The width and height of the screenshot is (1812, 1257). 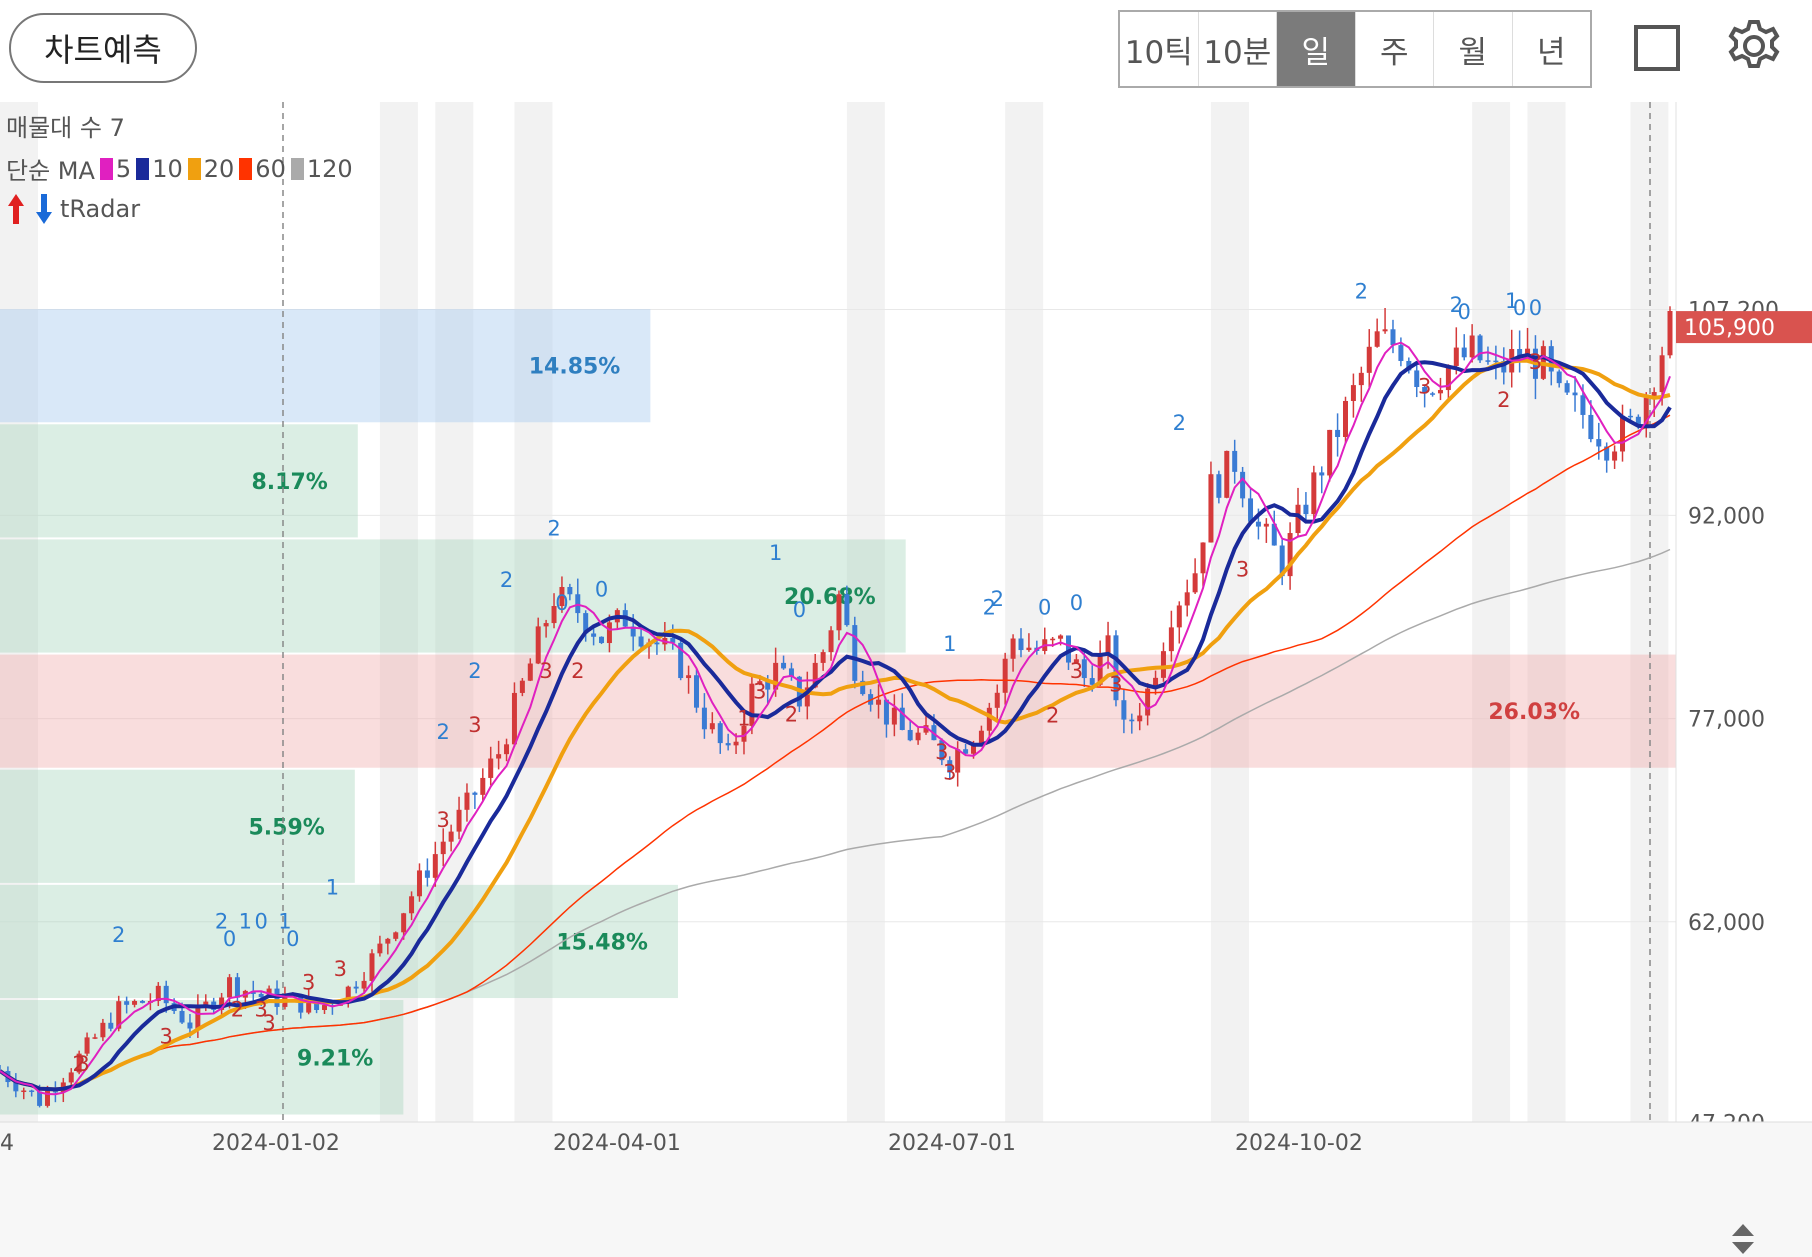 I want to click on period-year: 년, so click(x=1551, y=52).